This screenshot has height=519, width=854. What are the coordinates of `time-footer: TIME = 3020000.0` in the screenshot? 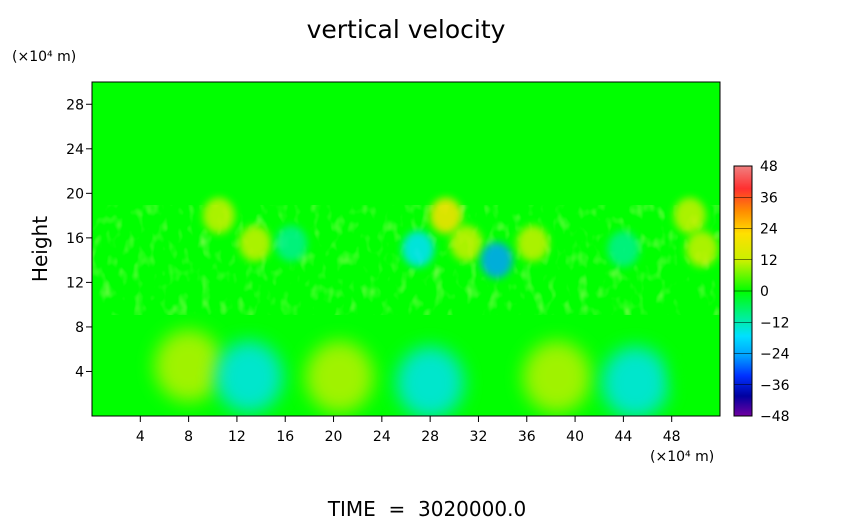 It's located at (426, 508).